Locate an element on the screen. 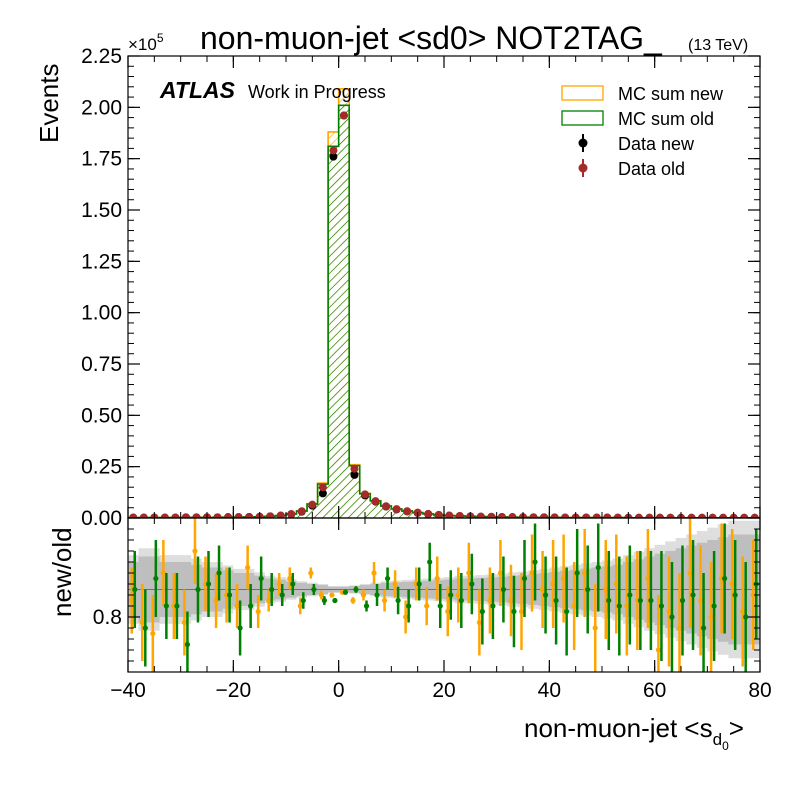  x-tick-label: 20 is located at coordinates (443, 690).